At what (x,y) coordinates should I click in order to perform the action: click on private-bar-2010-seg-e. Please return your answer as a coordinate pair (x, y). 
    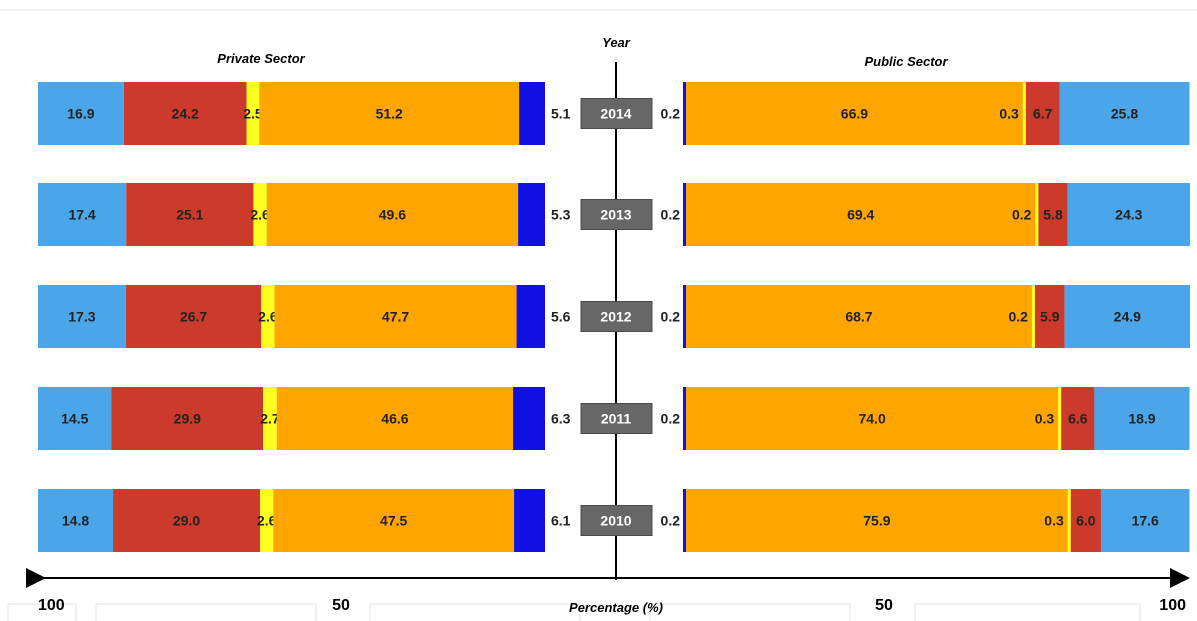
    Looking at the image, I should click on (529, 520).